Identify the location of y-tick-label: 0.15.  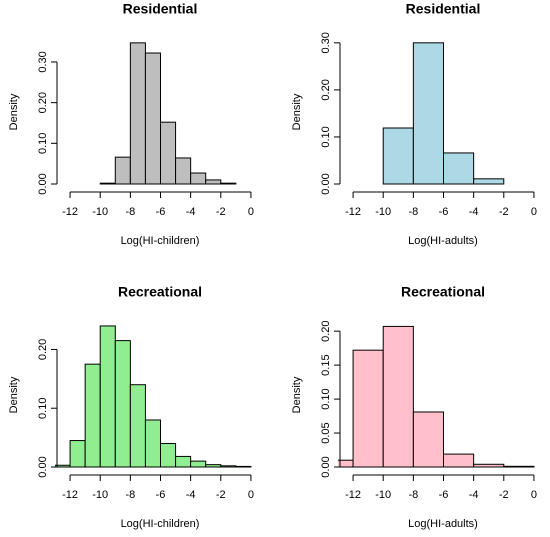
(326, 364).